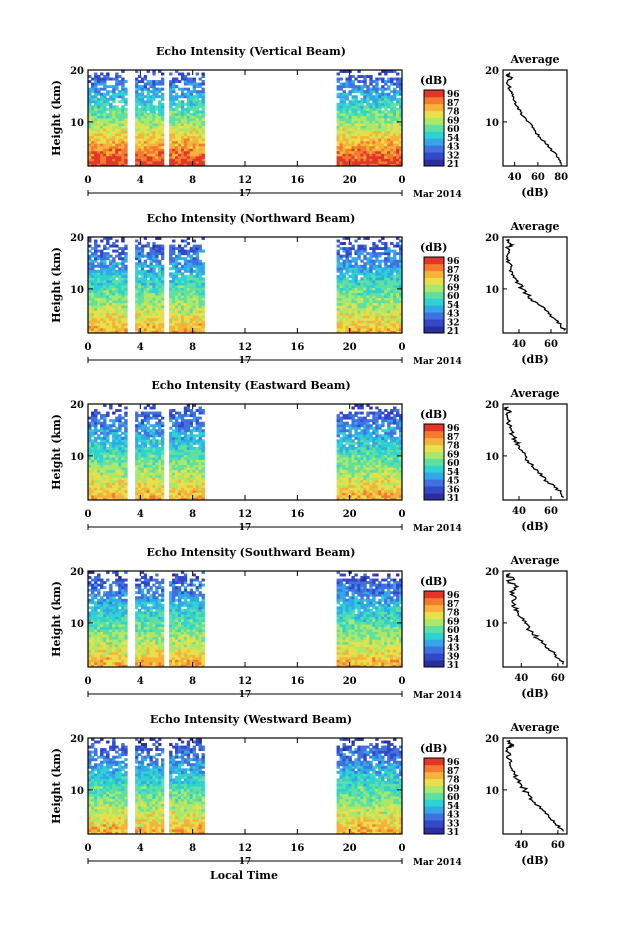 This screenshot has height=929, width=620. I want to click on colorbar-tick: 36, so click(453, 490).